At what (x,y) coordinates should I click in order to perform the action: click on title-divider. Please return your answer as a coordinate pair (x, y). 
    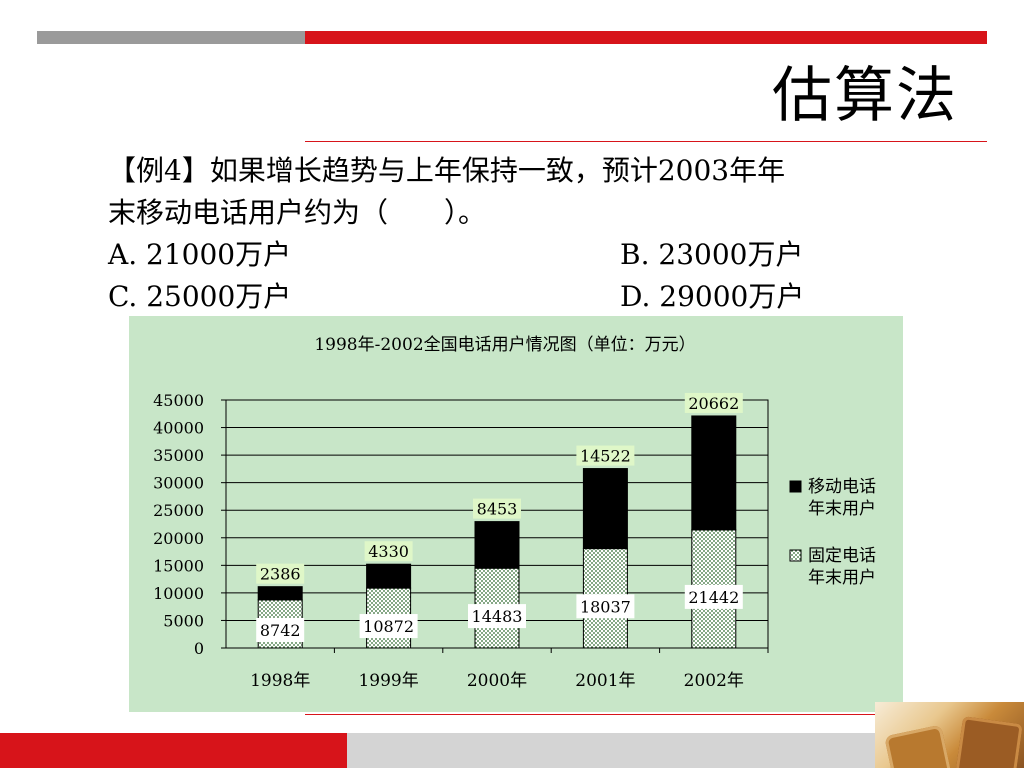
    Looking at the image, I should click on (646, 141).